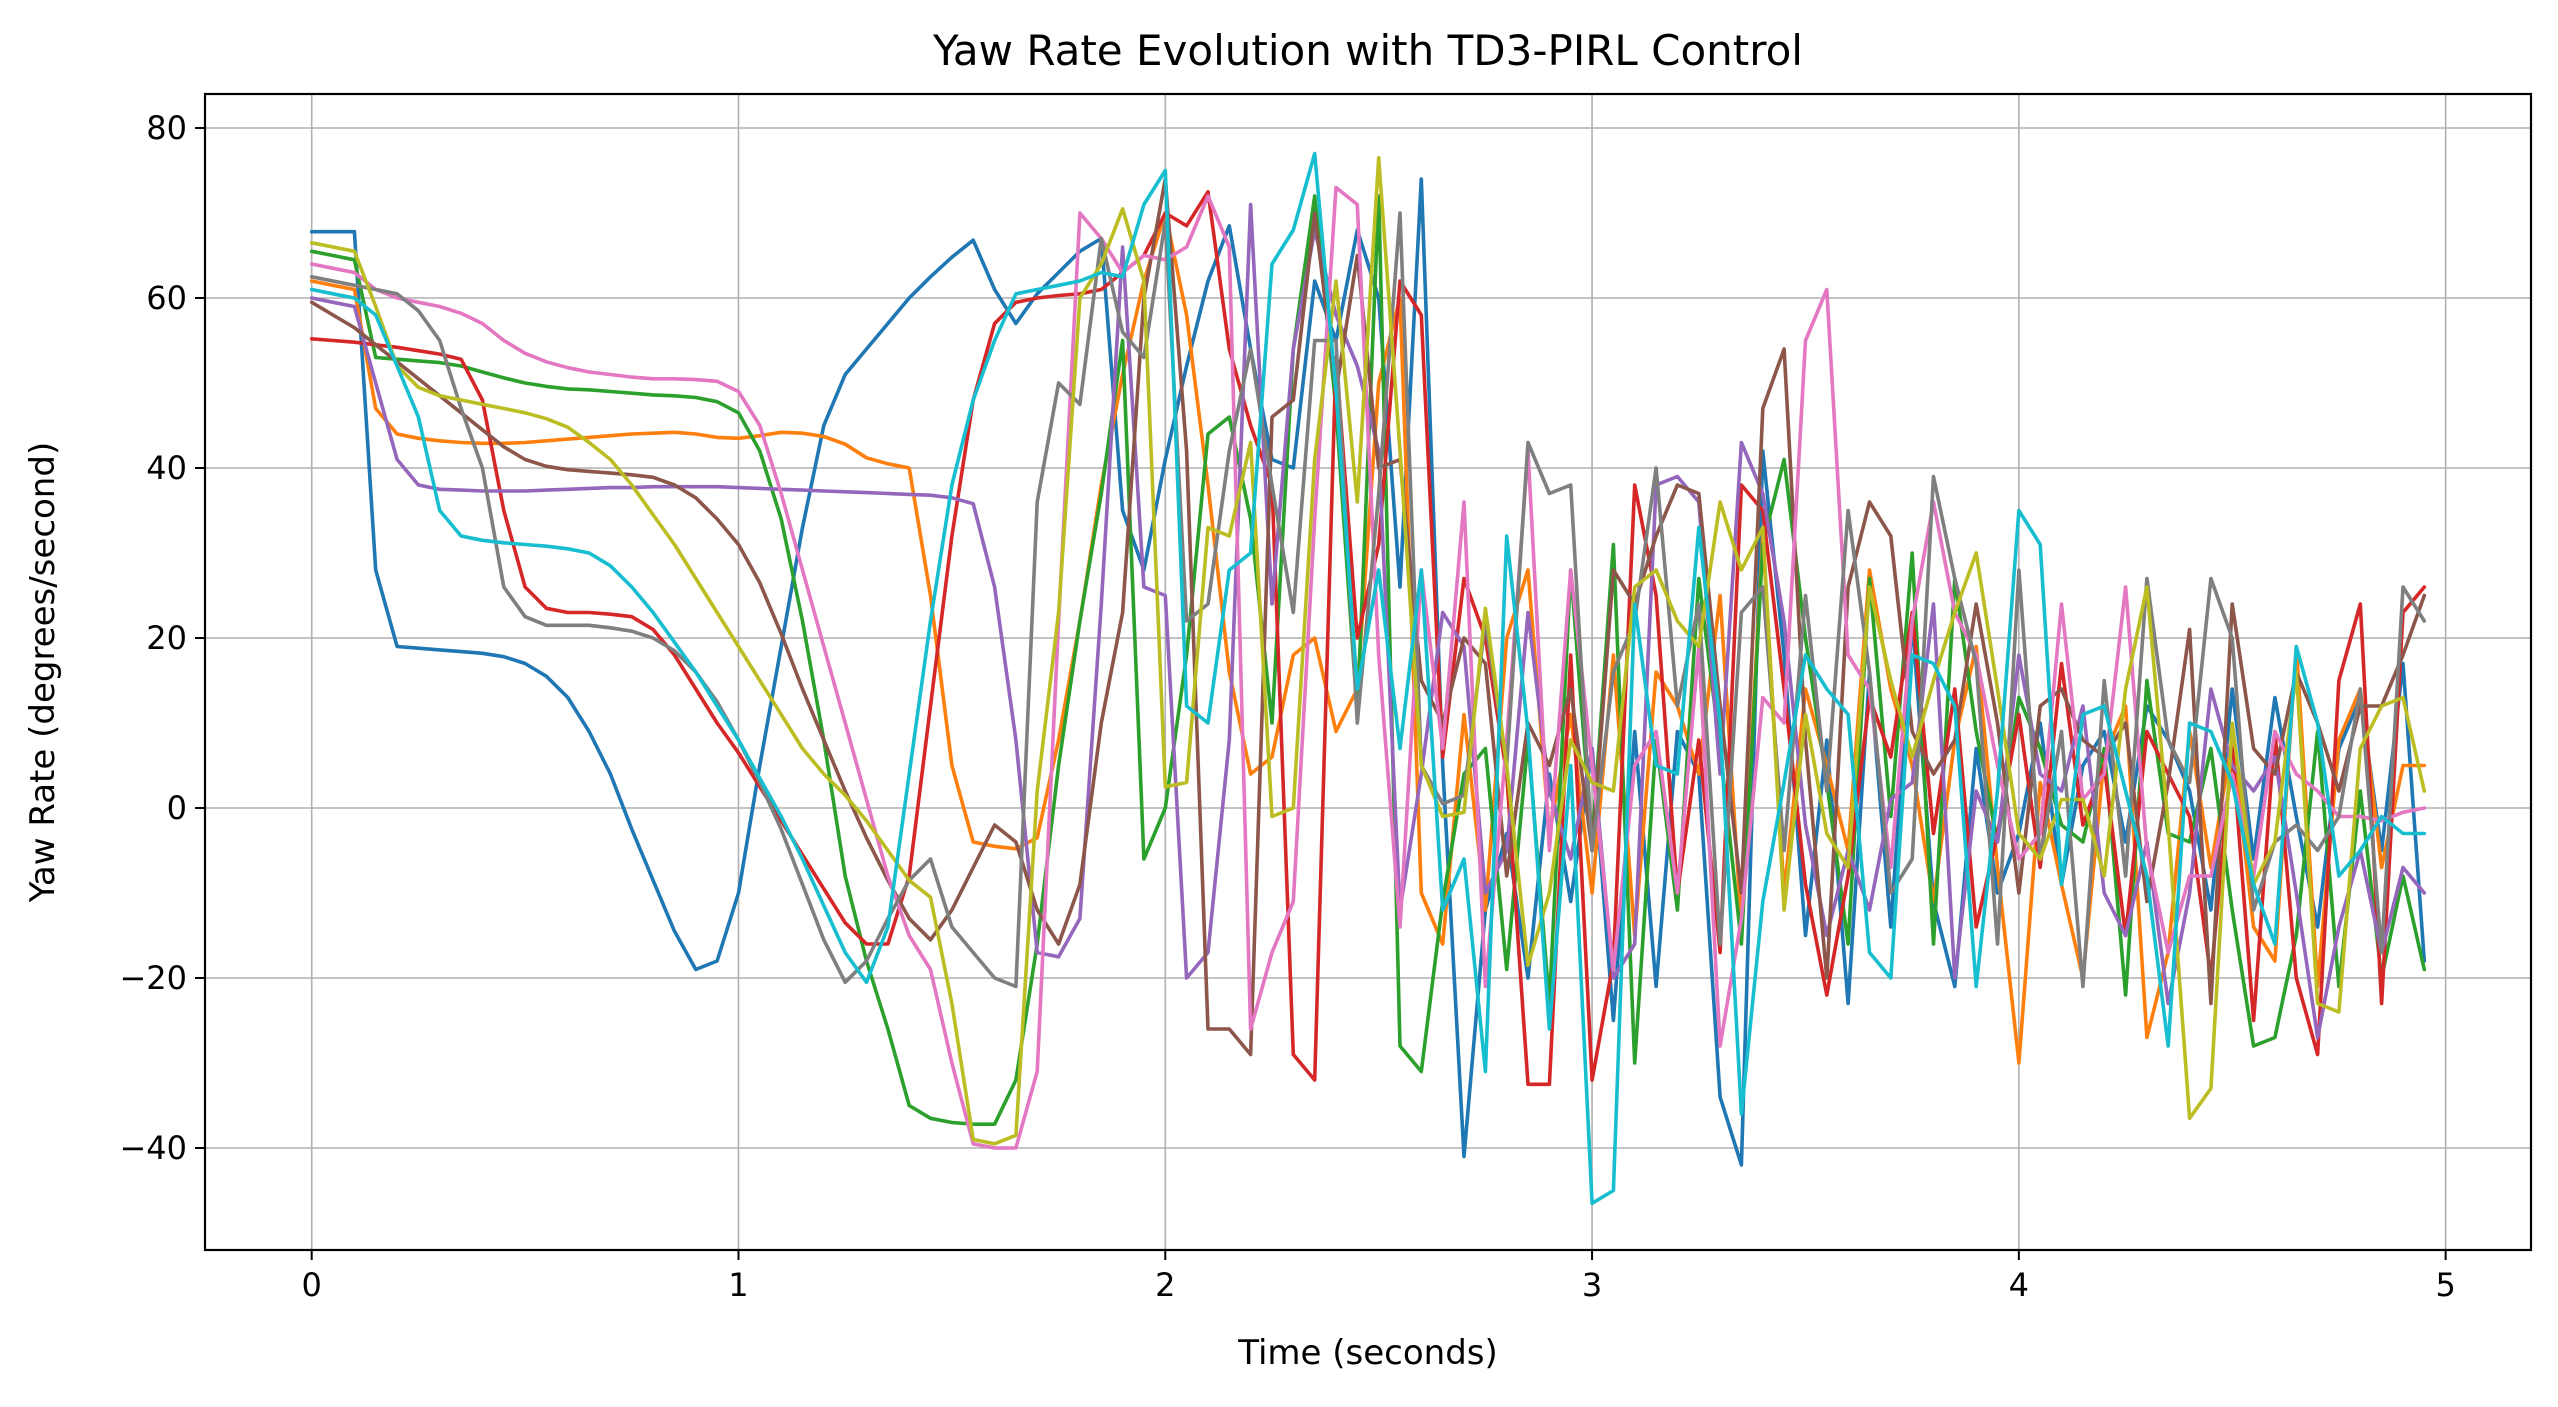 Image resolution: width=2558 pixels, height=1407 pixels. Describe the element at coordinates (312, 1285) in the screenshot. I see `x-tick-label: 0` at that location.